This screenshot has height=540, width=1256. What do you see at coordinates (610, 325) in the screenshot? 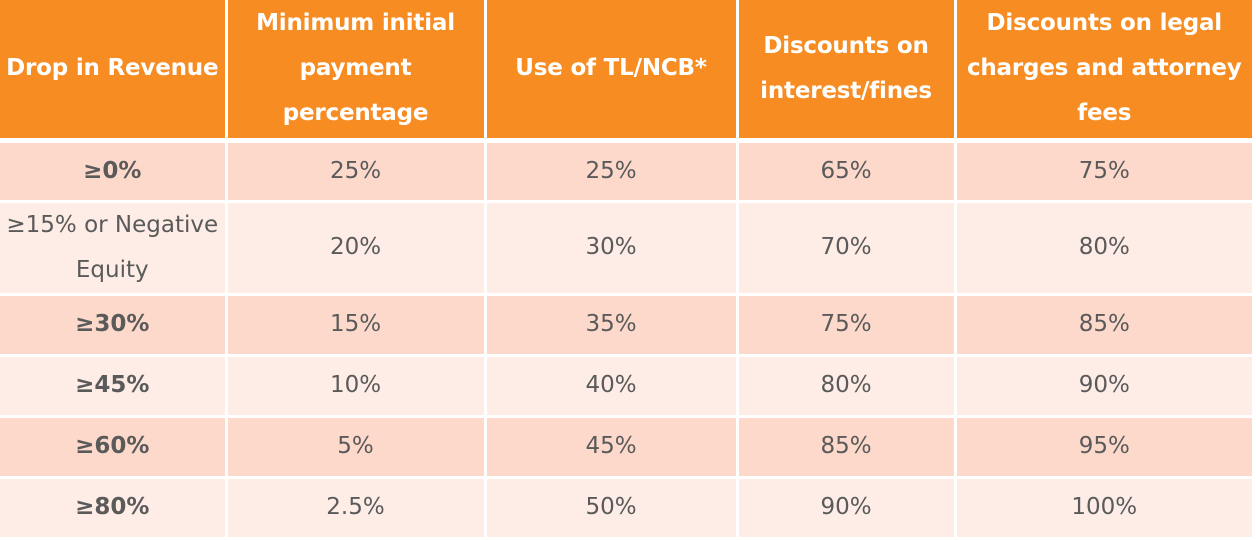
I see `table-cell: 35%` at bounding box center [610, 325].